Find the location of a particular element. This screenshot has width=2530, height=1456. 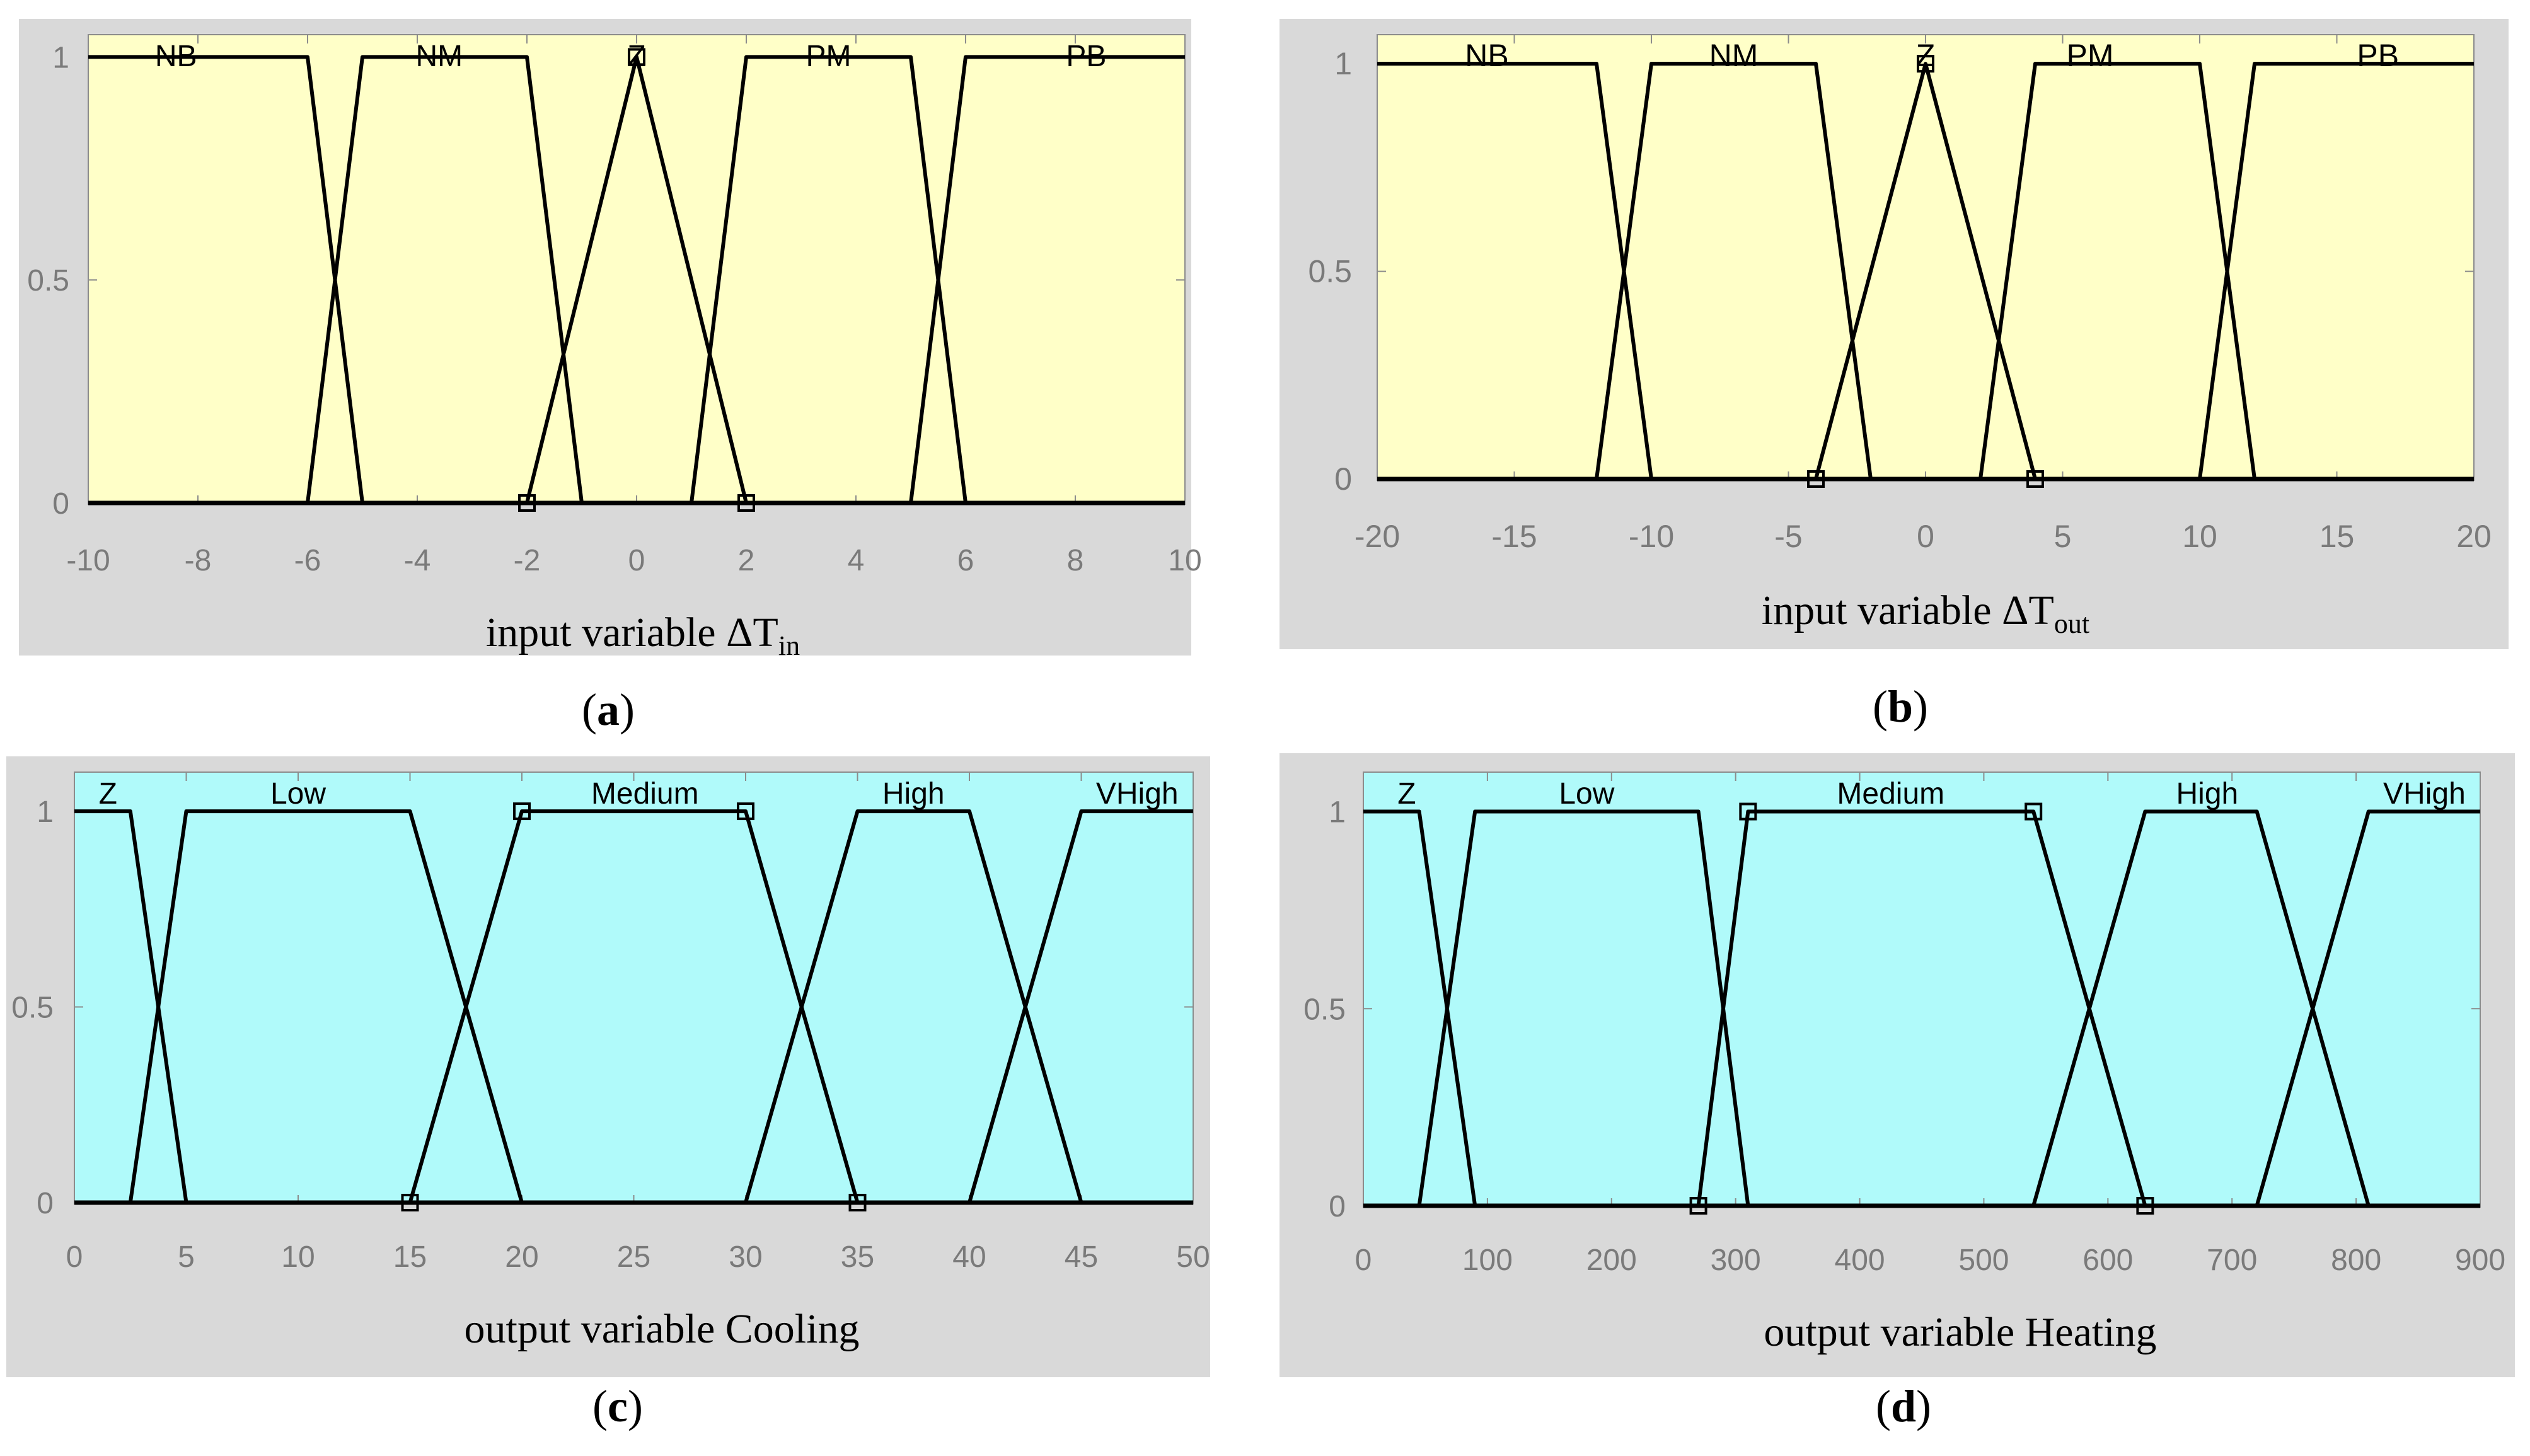

x-tick-label: -5 is located at coordinates (1788, 536).